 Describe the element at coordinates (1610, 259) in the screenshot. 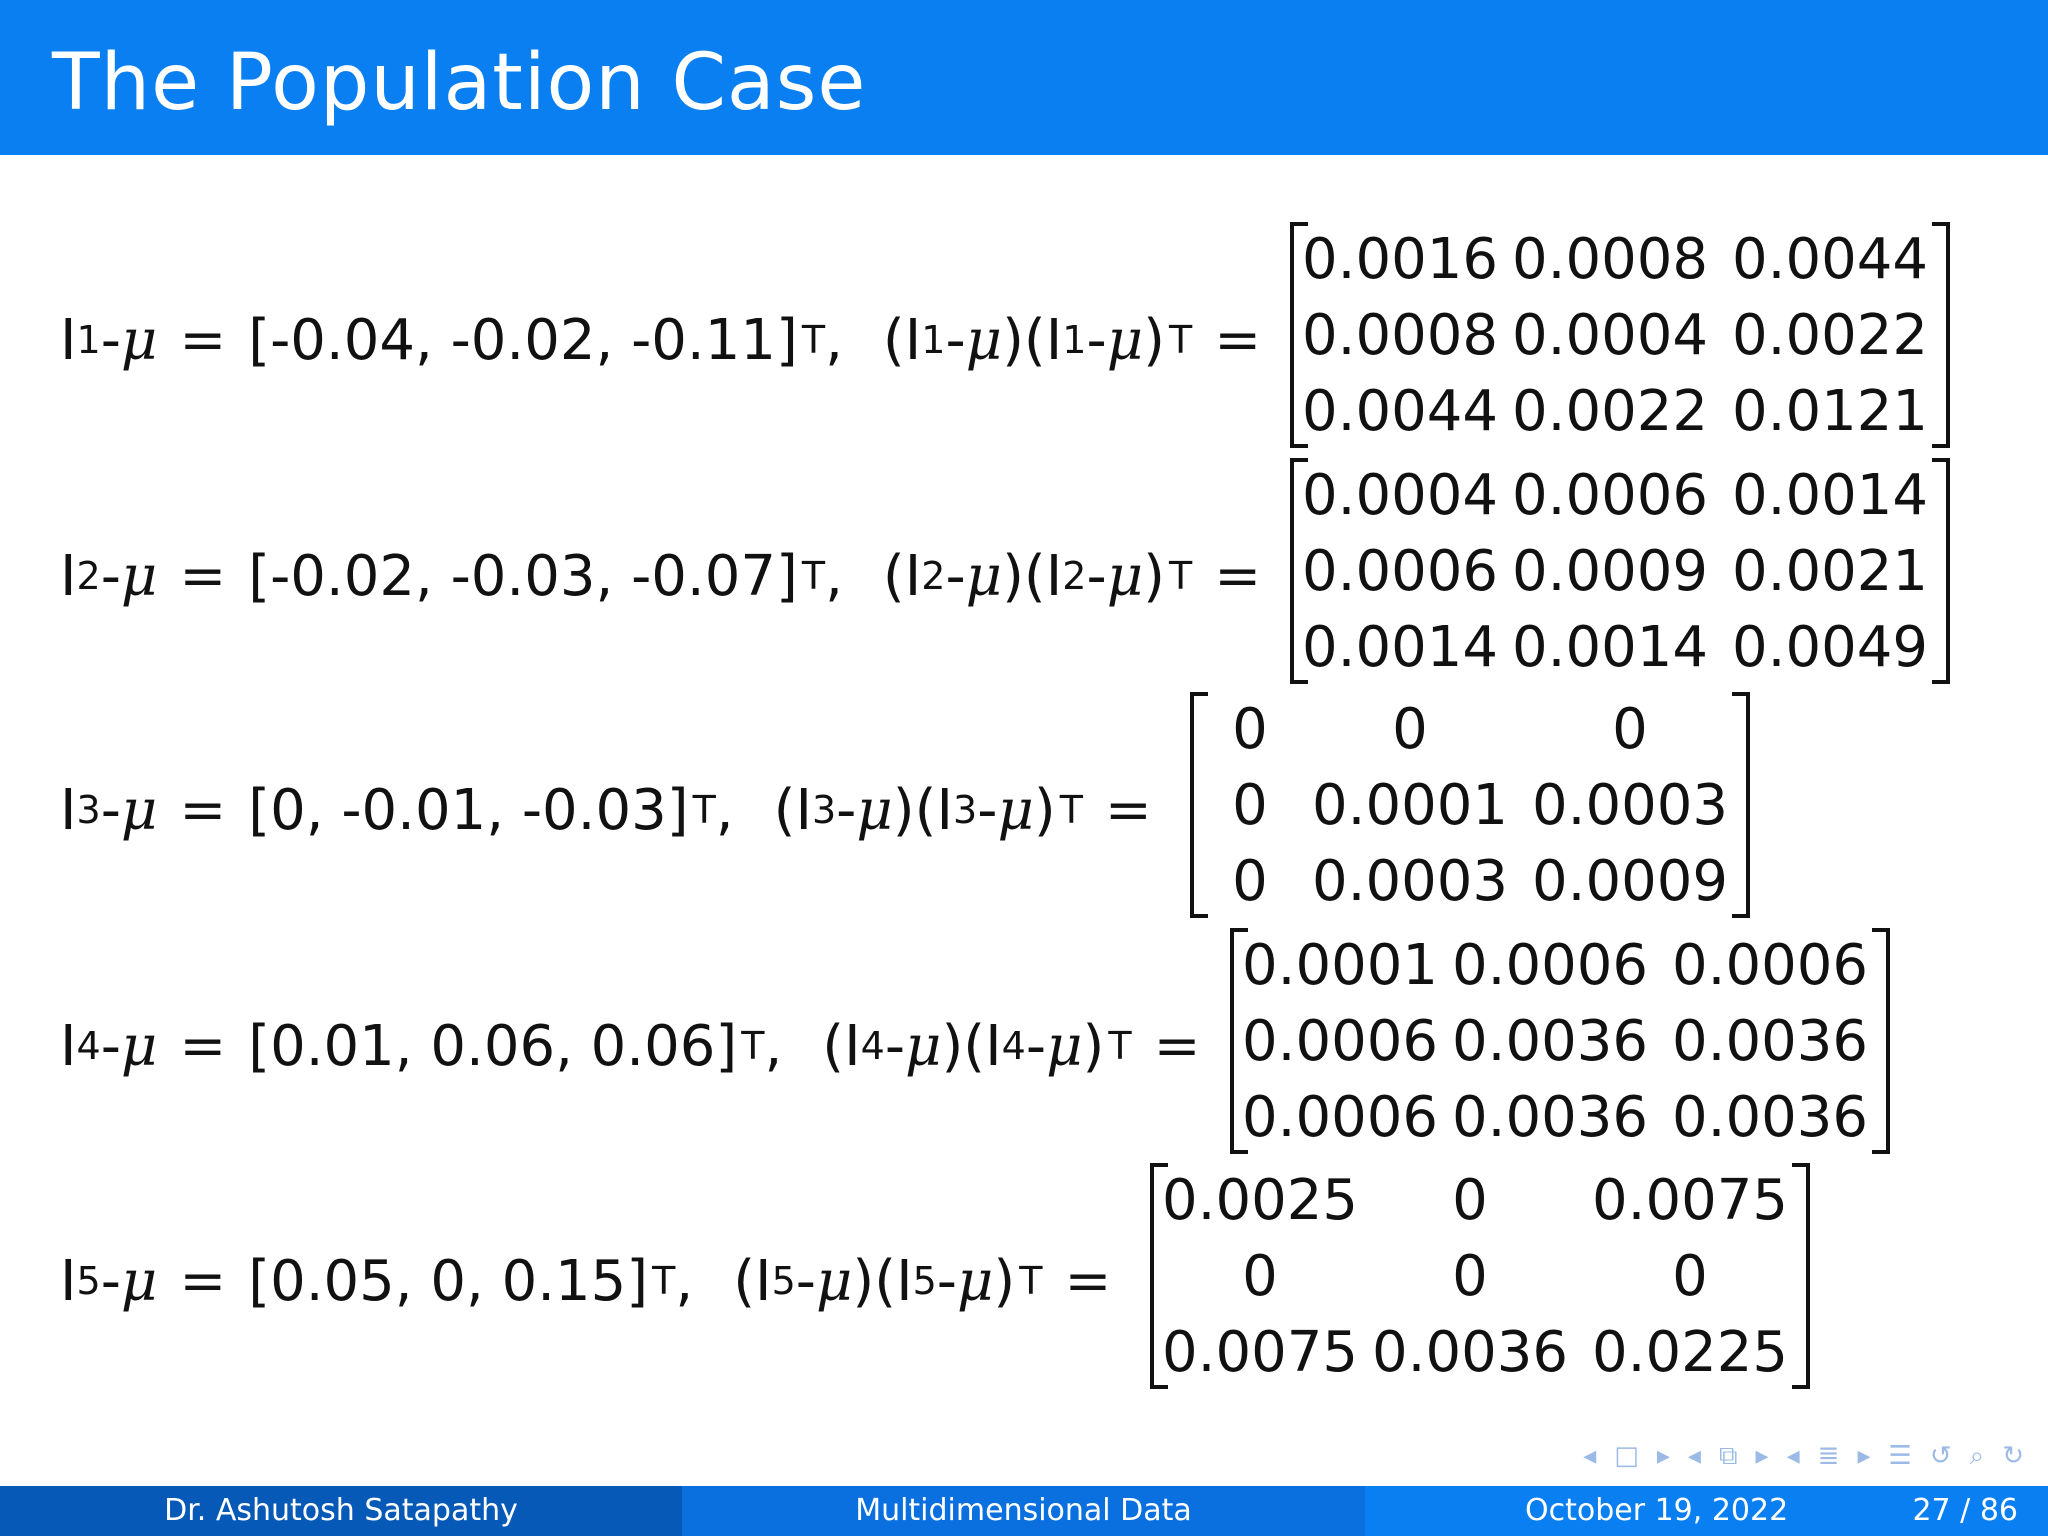

I see `matrix-cell: 0.0008` at that location.